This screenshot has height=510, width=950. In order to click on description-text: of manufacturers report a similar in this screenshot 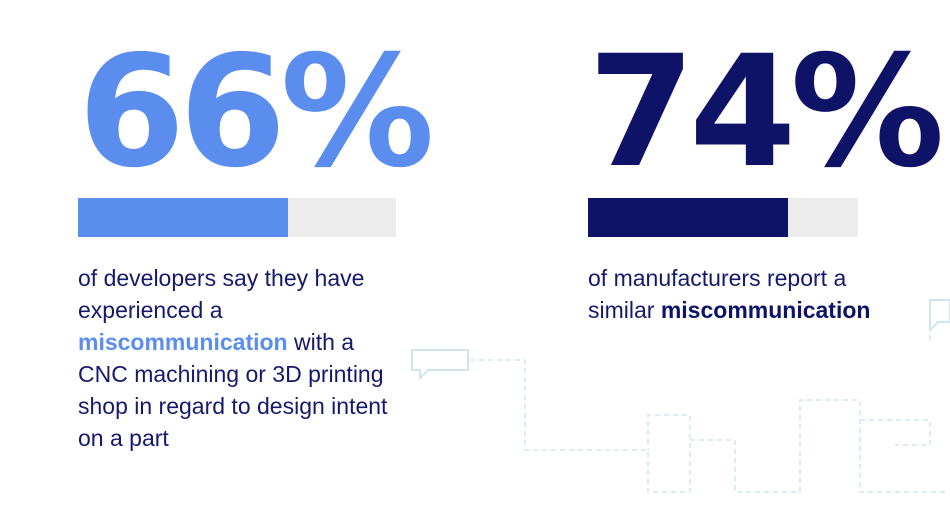, I will do `click(717, 294)`.